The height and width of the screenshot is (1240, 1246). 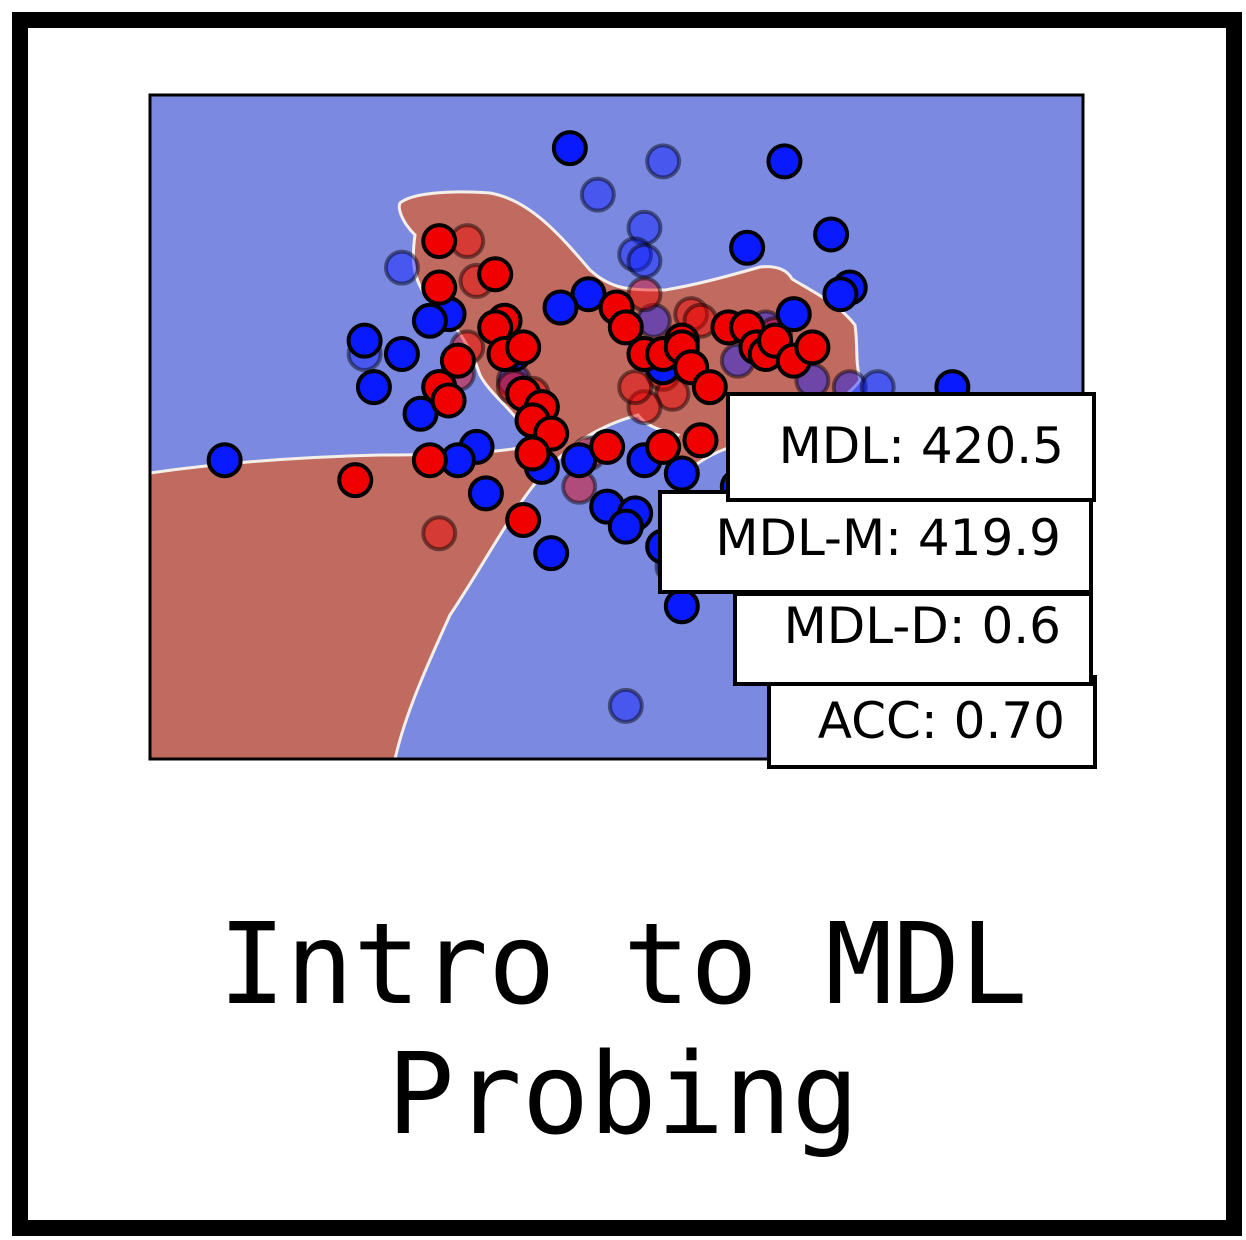 What do you see at coordinates (941, 721) in the screenshot?
I see `acc-label: ACC: 0.70` at bounding box center [941, 721].